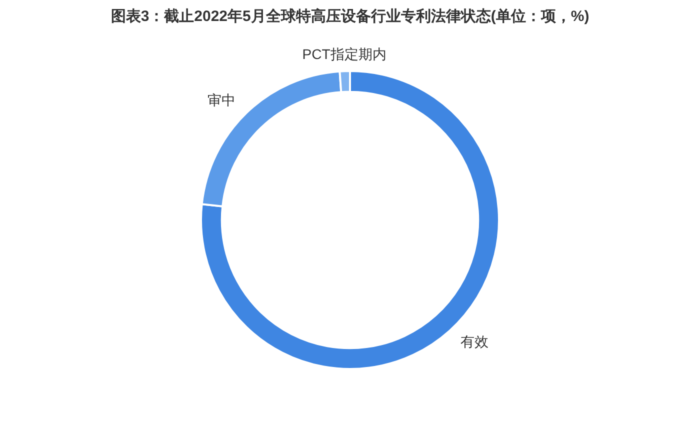 The width and height of the screenshot is (700, 426). Describe the element at coordinates (344, 54) in the screenshot. I see `slice-label: PCT指定期内` at that location.